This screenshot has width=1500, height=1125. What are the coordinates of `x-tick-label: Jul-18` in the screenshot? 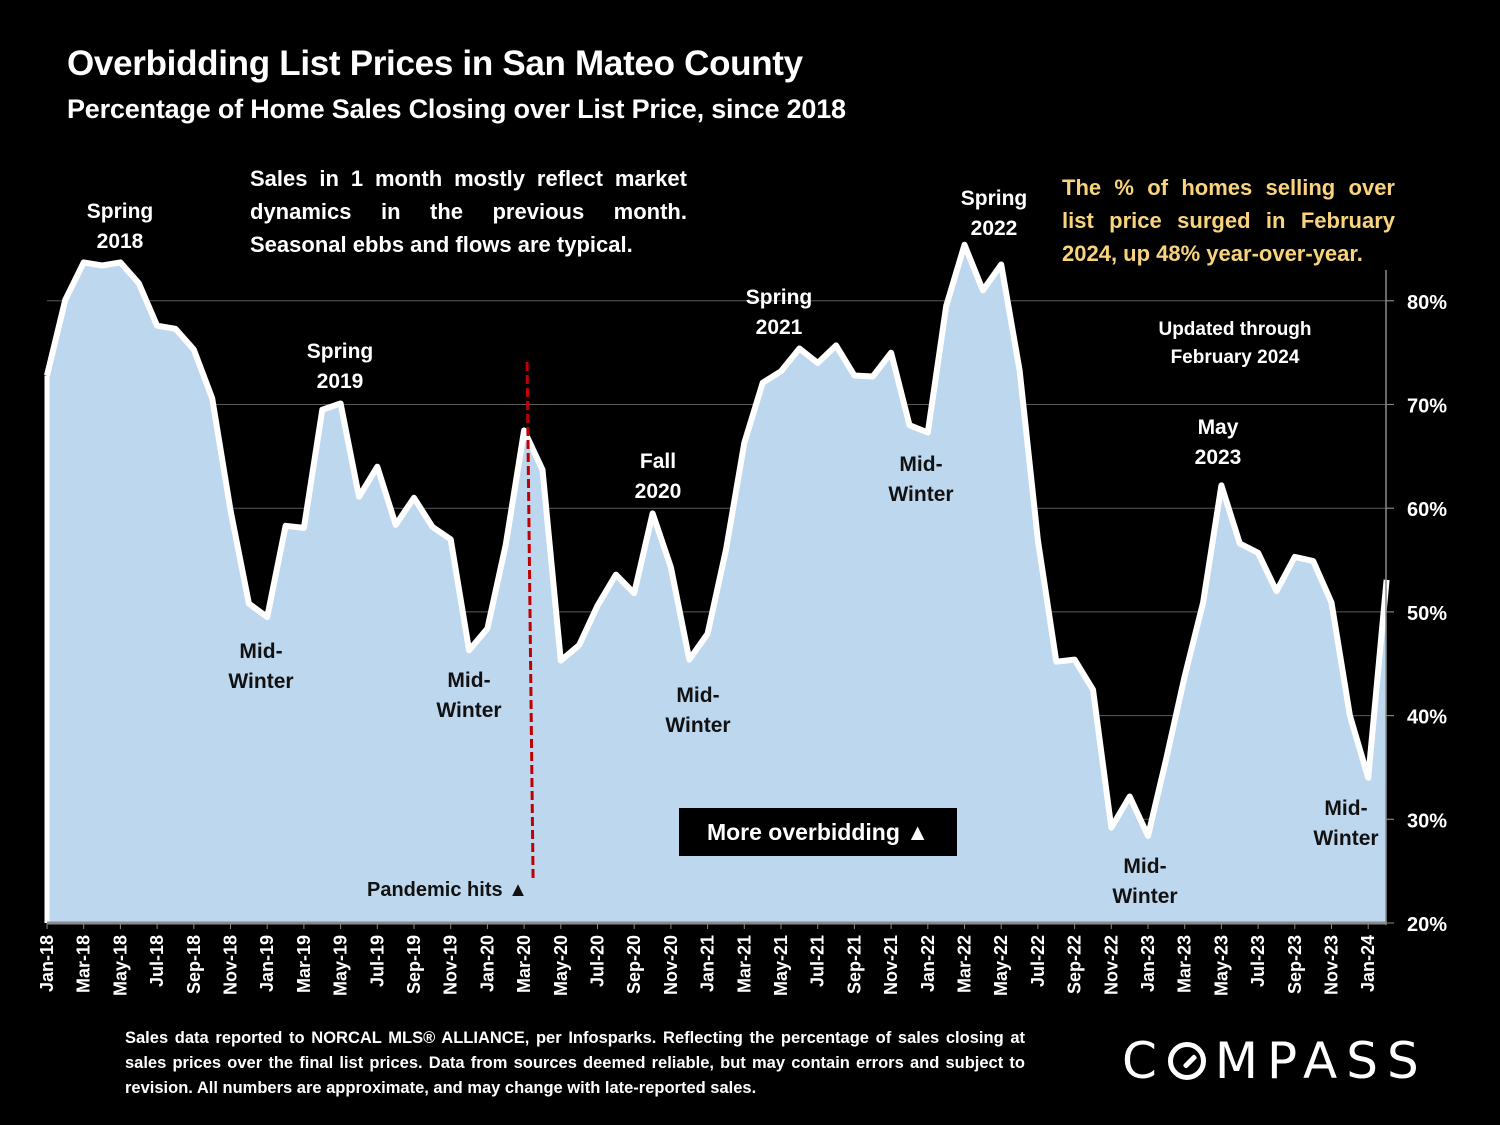 It's located at (157, 961).